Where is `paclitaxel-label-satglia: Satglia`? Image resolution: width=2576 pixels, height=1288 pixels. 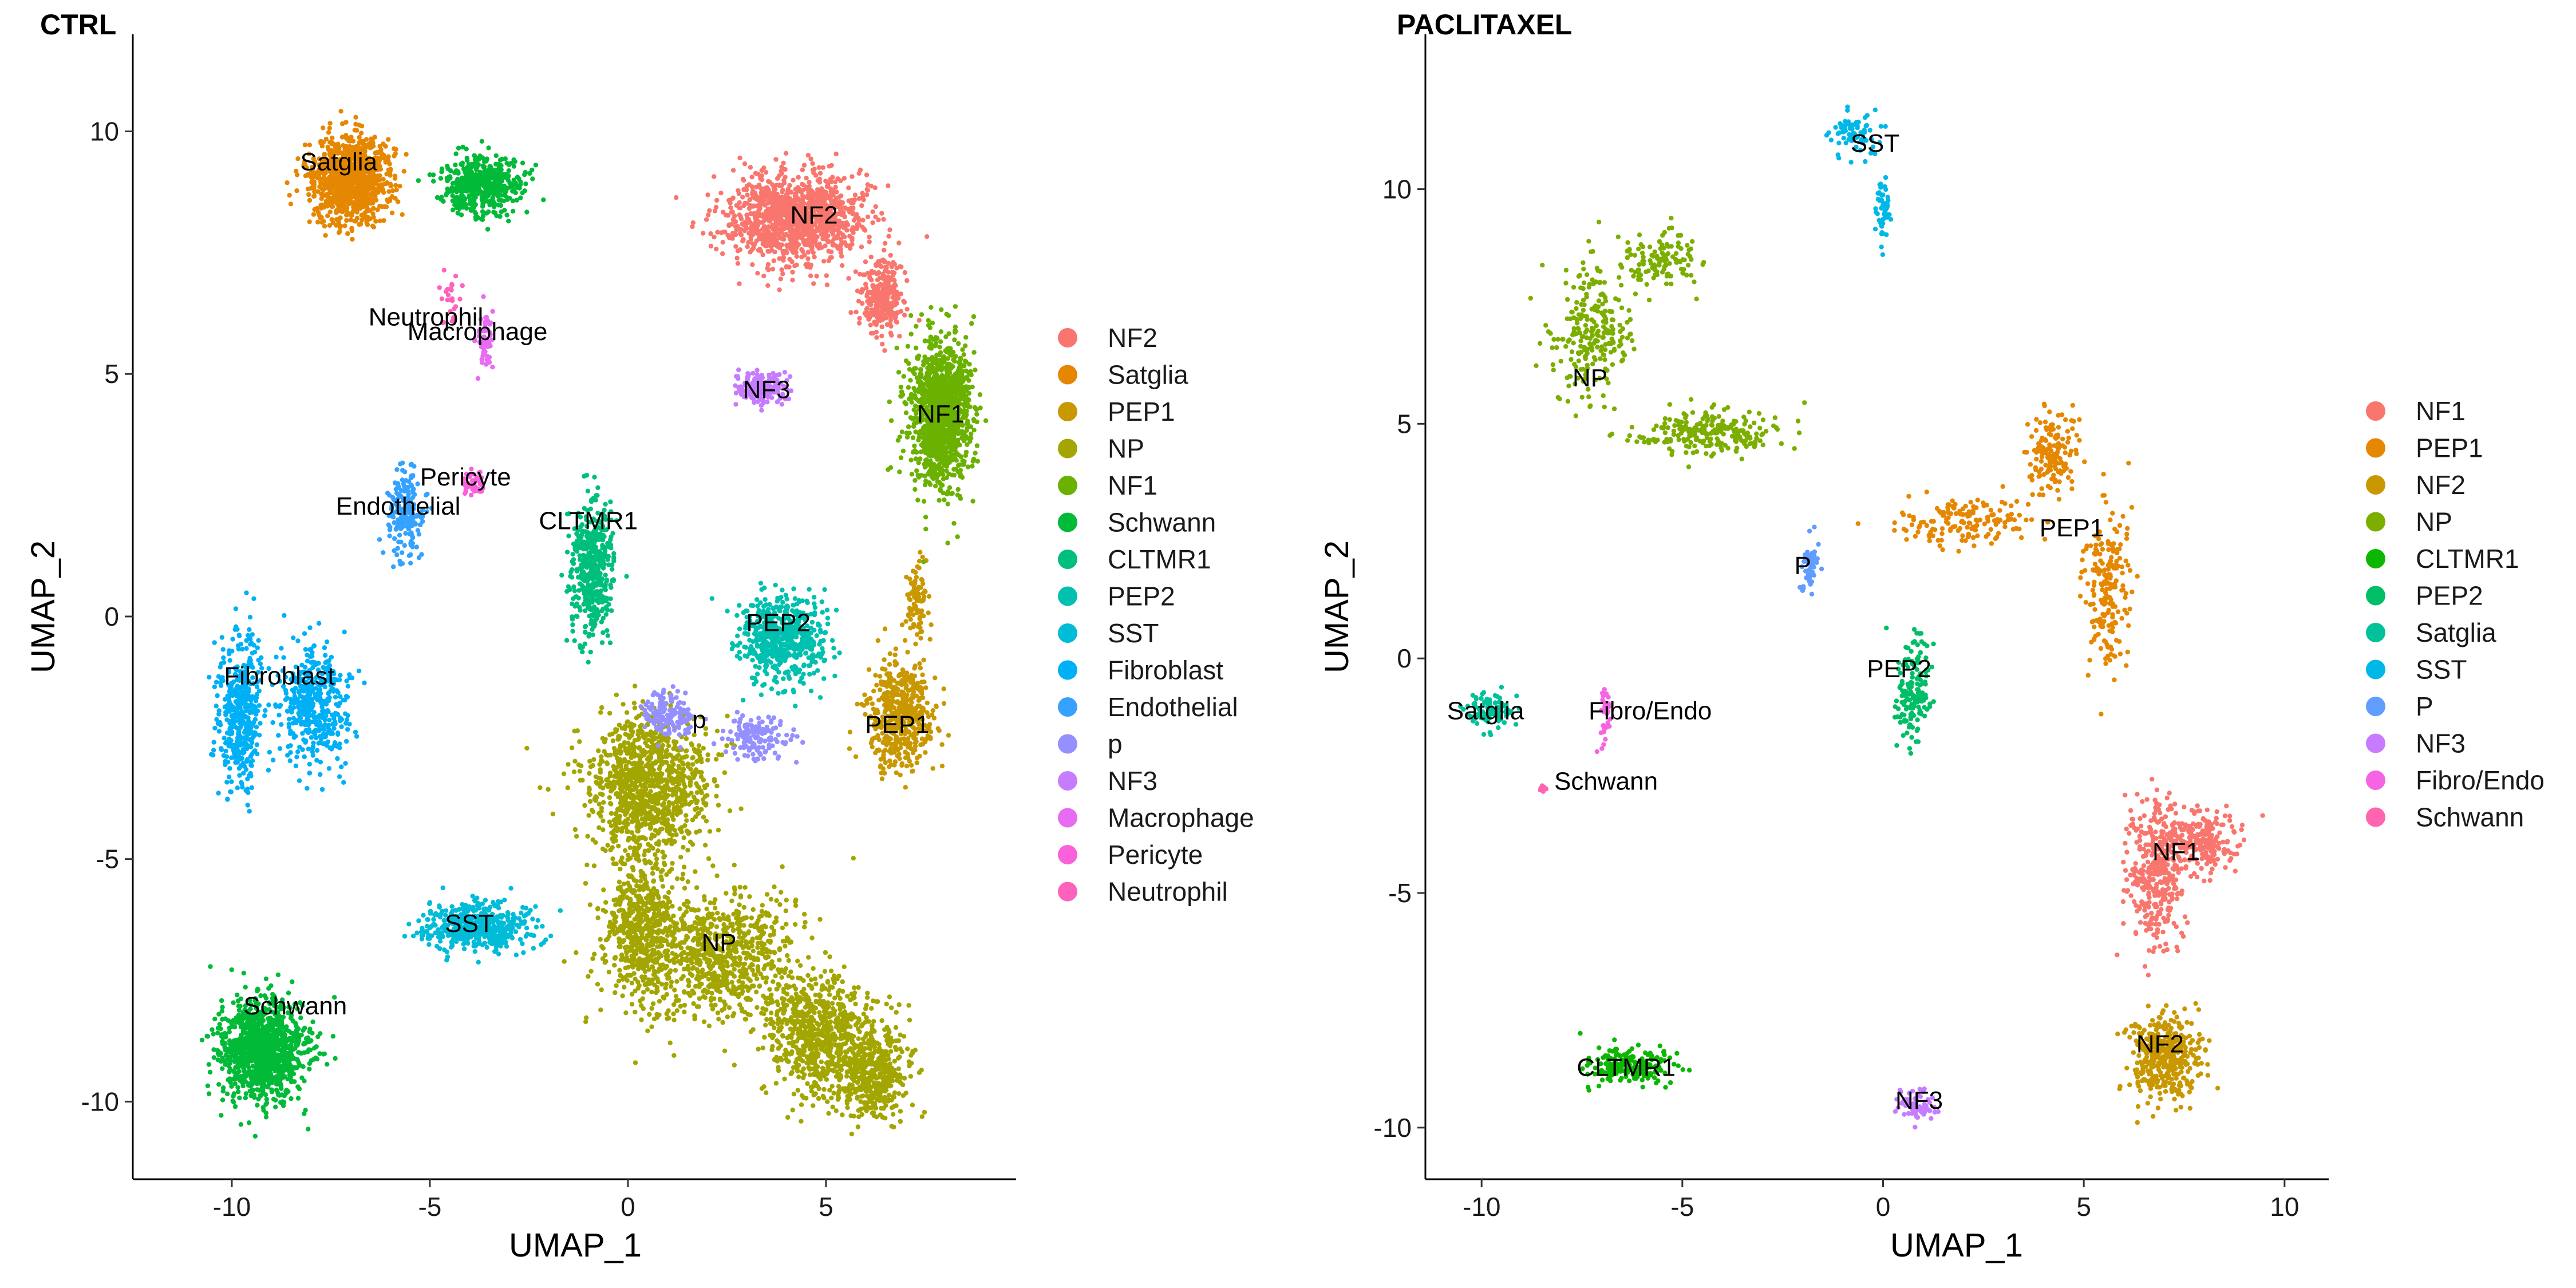 paclitaxel-label-satglia: Satglia is located at coordinates (1485, 711).